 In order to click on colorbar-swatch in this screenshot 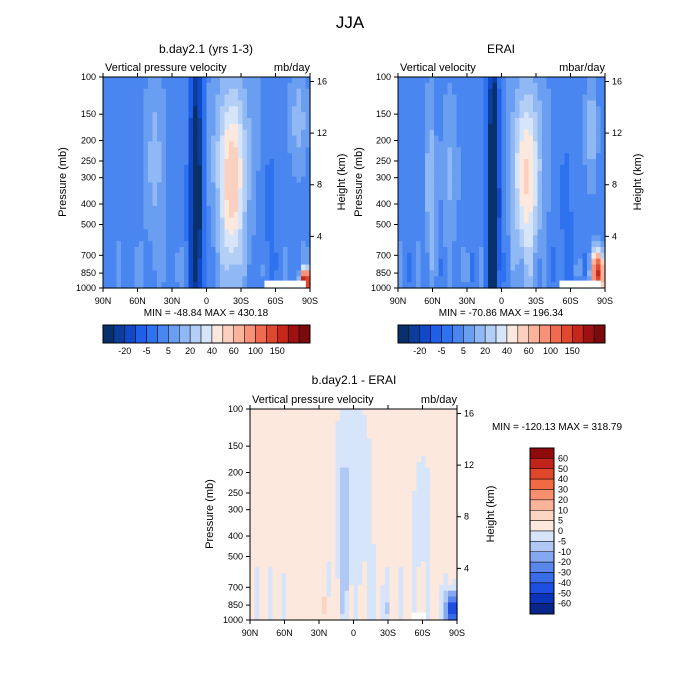, I will do `click(130, 334)`.